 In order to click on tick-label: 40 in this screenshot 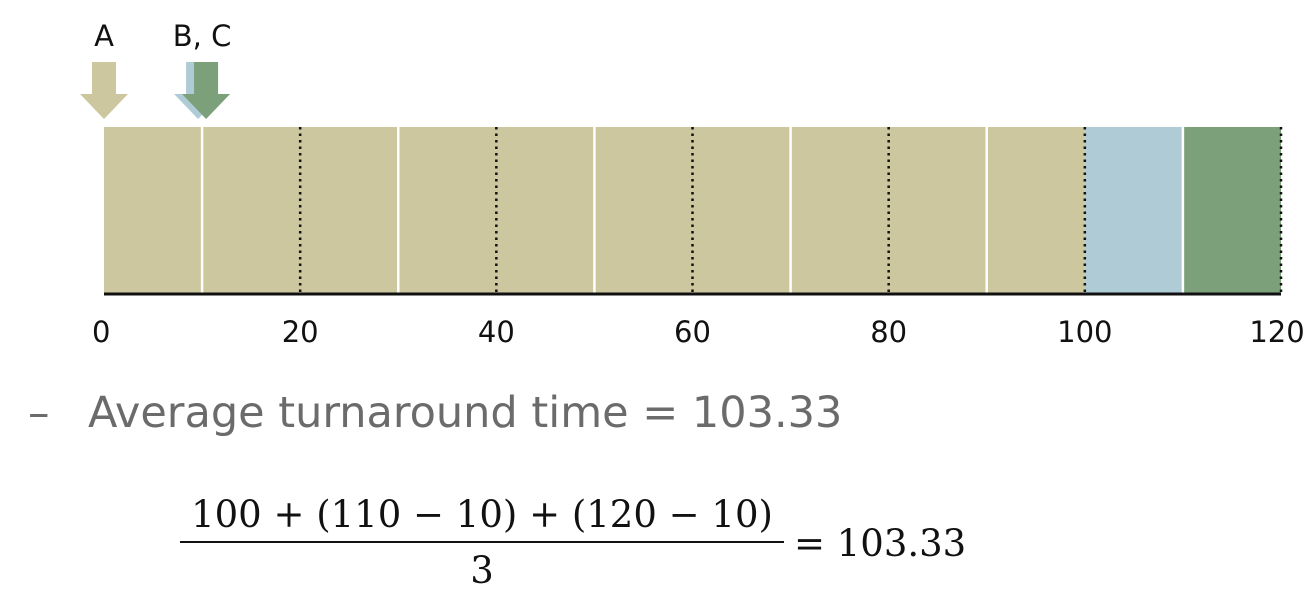, I will do `click(496, 332)`.